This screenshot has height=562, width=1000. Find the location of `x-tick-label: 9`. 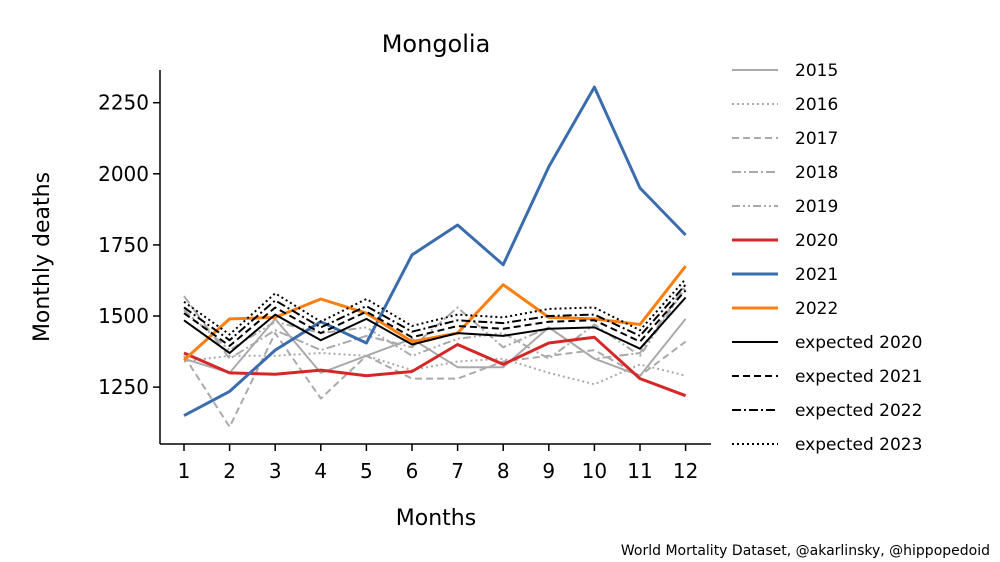

x-tick-label: 9 is located at coordinates (548, 471).